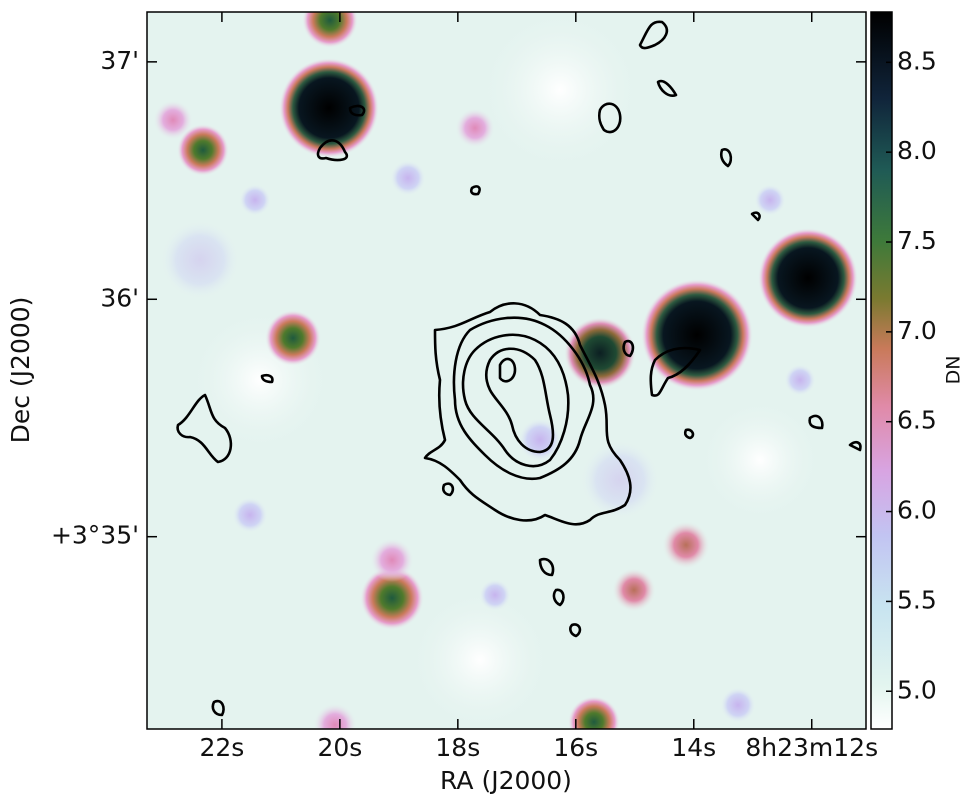 Image resolution: width=975 pixels, height=808 pixels. What do you see at coordinates (917, 599) in the screenshot?
I see `colorbar-tick-label: 5.5` at bounding box center [917, 599].